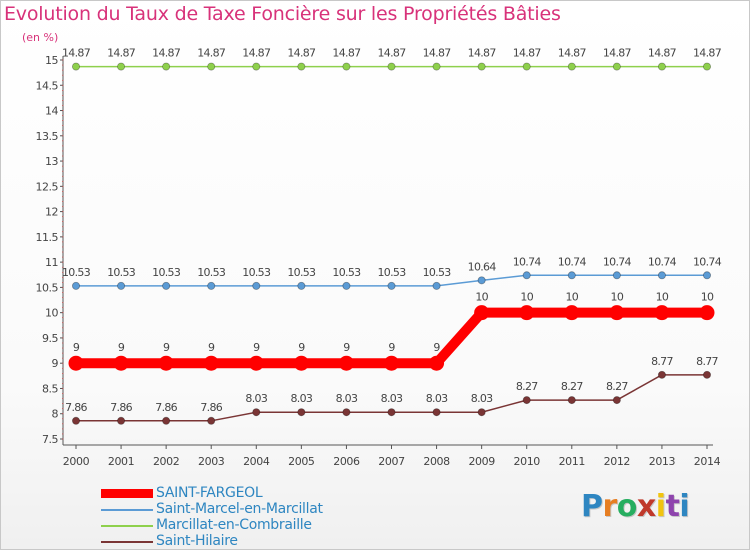 The width and height of the screenshot is (750, 550). I want to click on x-tick-label: 2002, so click(166, 461).